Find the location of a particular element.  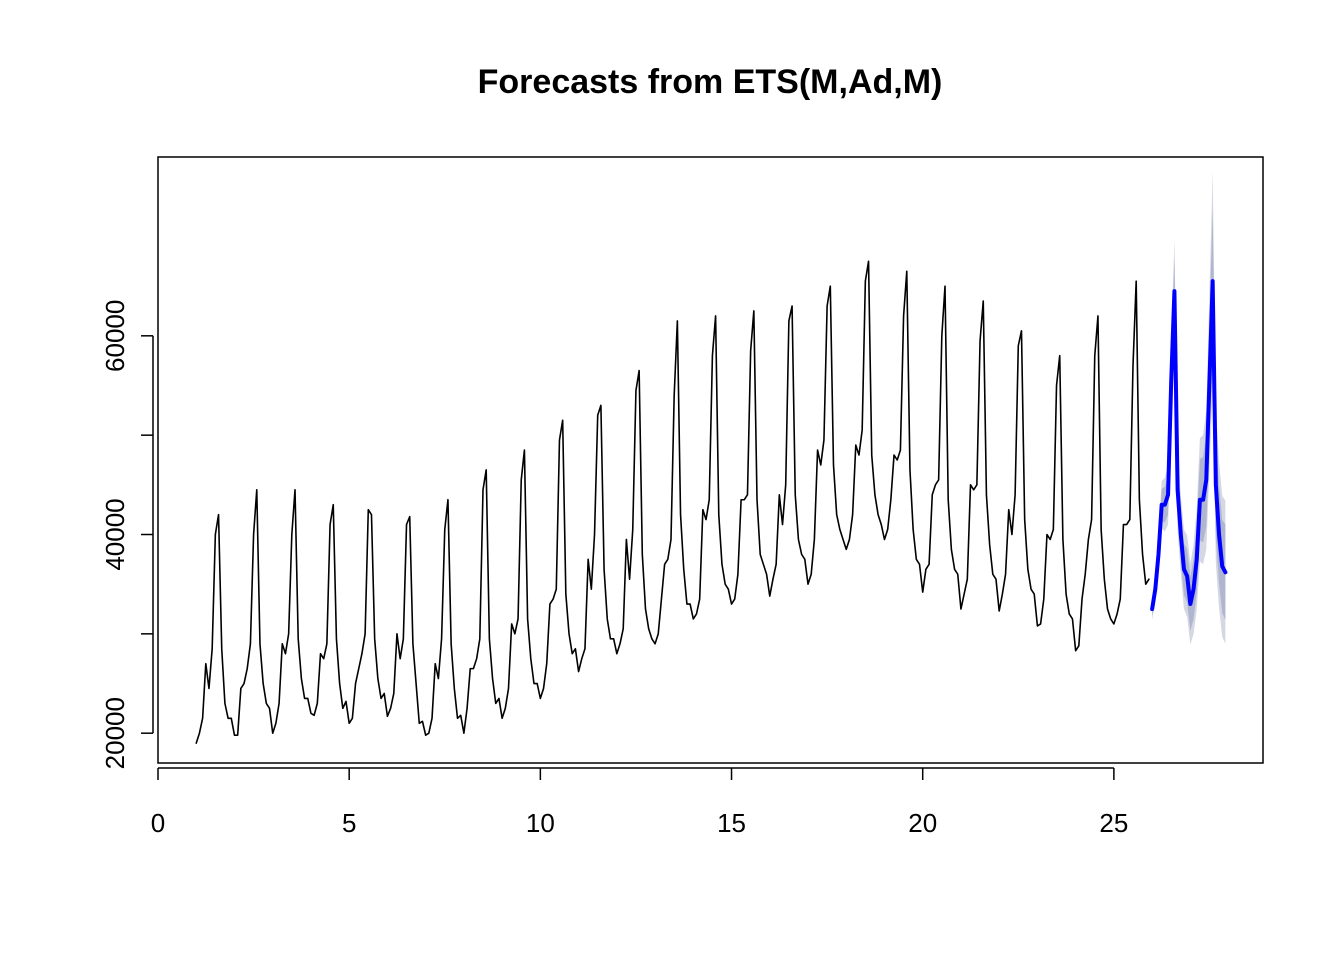

x-tick-label: 0 is located at coordinates (158, 823).